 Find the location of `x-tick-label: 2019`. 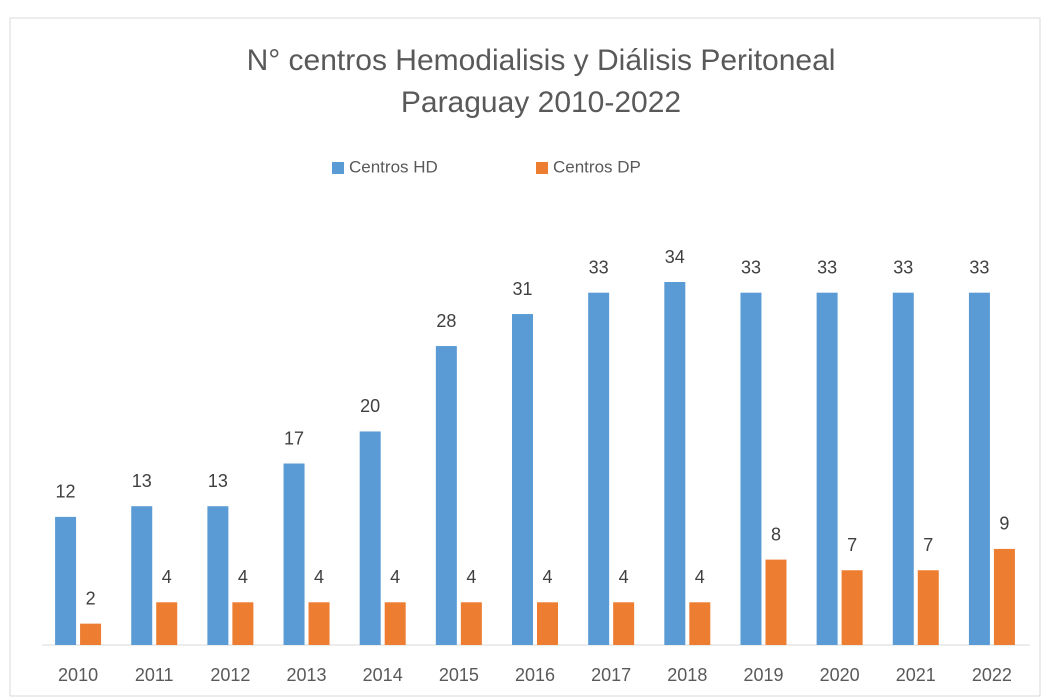

x-tick-label: 2019 is located at coordinates (763, 675).